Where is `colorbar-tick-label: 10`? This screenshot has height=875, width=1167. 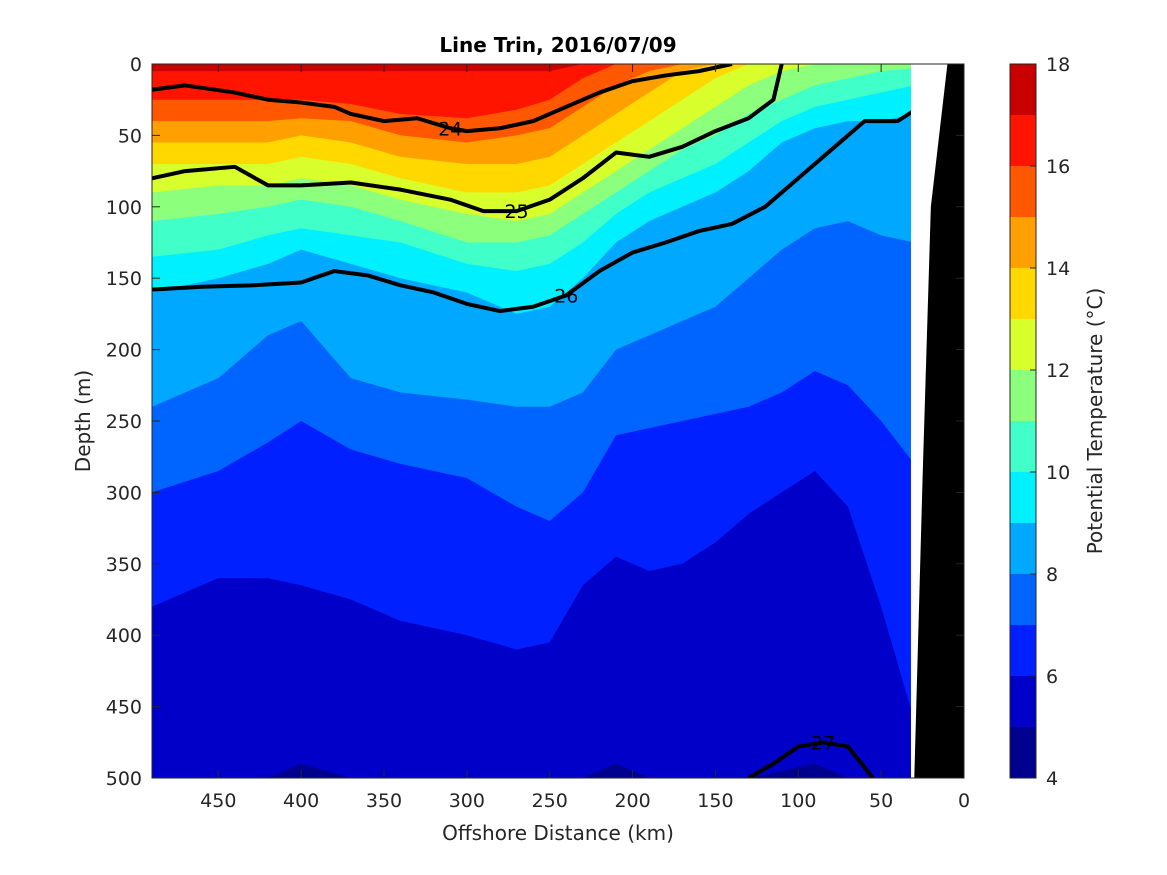
colorbar-tick-label: 10 is located at coordinates (1058, 473).